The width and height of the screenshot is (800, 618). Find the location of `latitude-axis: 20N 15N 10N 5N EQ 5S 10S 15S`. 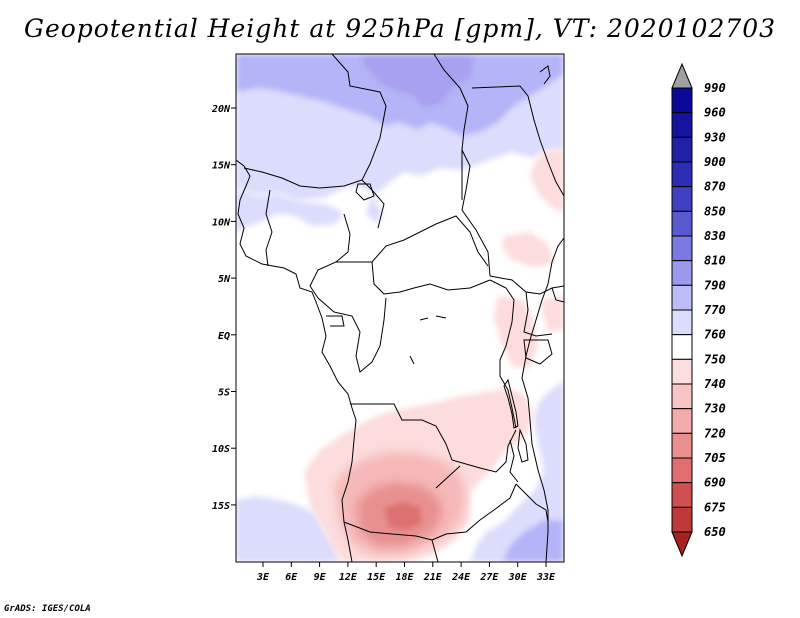

latitude-axis: 20N 15N 10N 5N EQ 5S 10S 15S is located at coordinates (223, 308).